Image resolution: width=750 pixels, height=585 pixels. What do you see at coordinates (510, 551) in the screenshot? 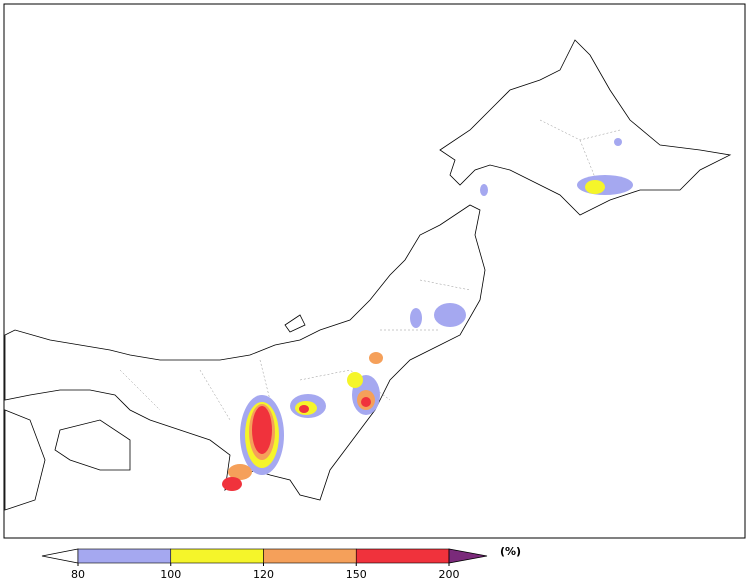
I see `colorbar-unit: (%)` at bounding box center [510, 551].